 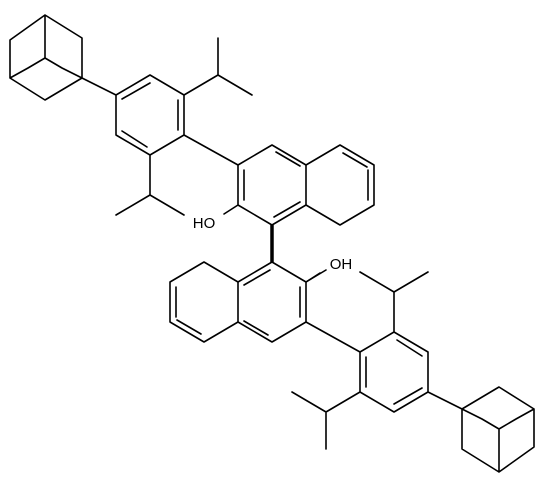 I want to click on oh-bond, so click(x=316, y=276).